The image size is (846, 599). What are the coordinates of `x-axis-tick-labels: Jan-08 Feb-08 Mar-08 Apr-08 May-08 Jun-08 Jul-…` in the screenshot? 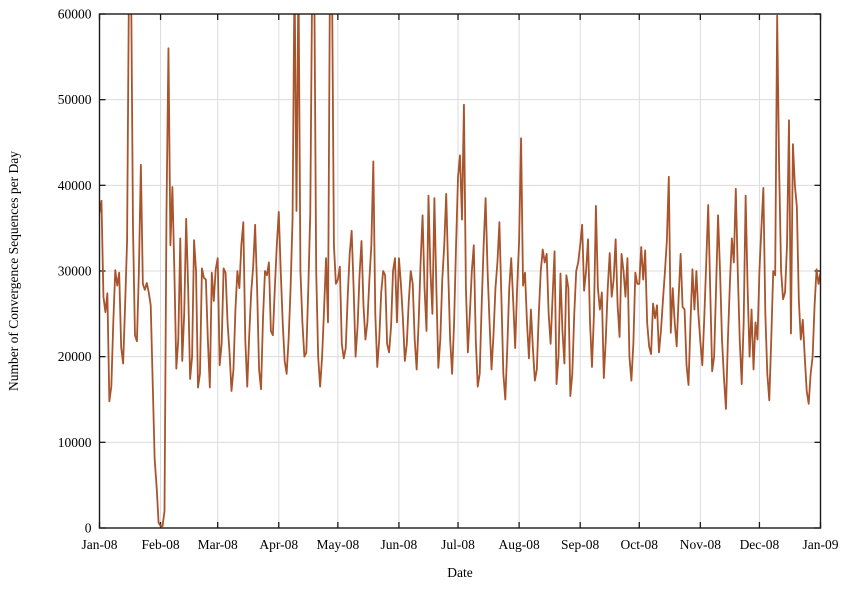 It's located at (460, 544).